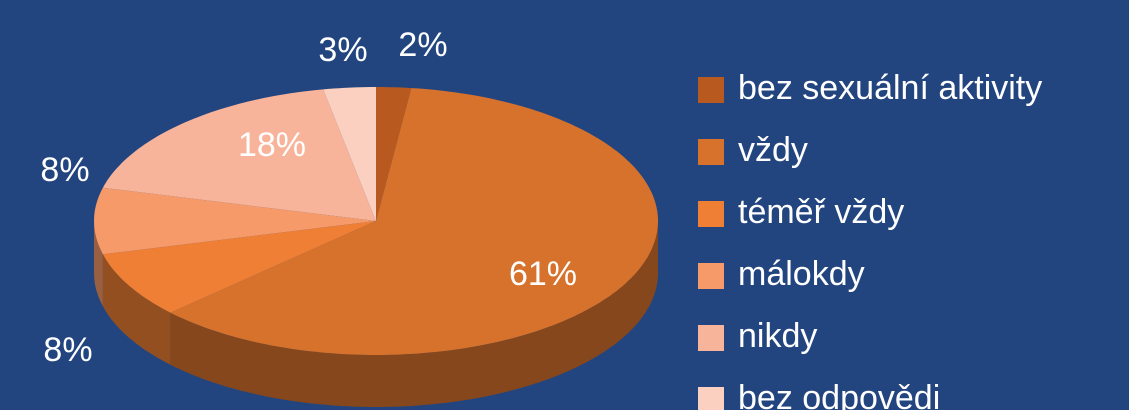 This screenshot has width=1129, height=410. I want to click on legend-label: málokdy, so click(801, 274).